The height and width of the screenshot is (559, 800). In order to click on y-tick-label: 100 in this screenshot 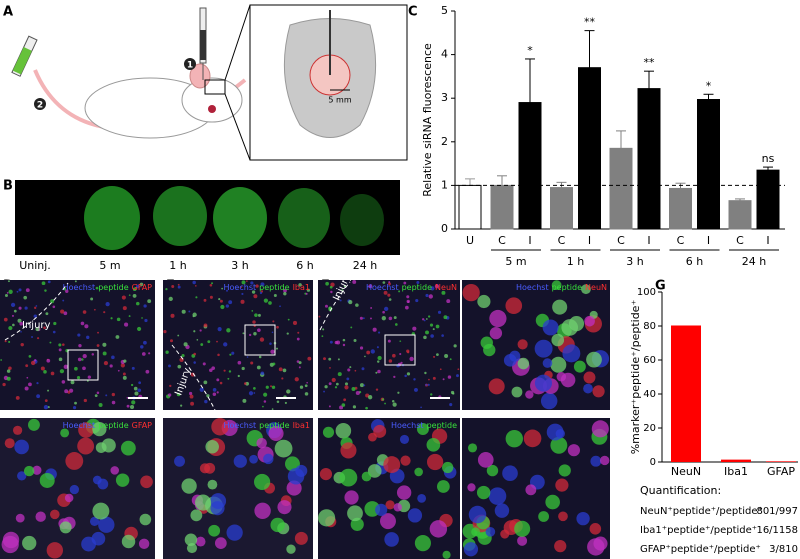, I will do `click(646, 292)`.